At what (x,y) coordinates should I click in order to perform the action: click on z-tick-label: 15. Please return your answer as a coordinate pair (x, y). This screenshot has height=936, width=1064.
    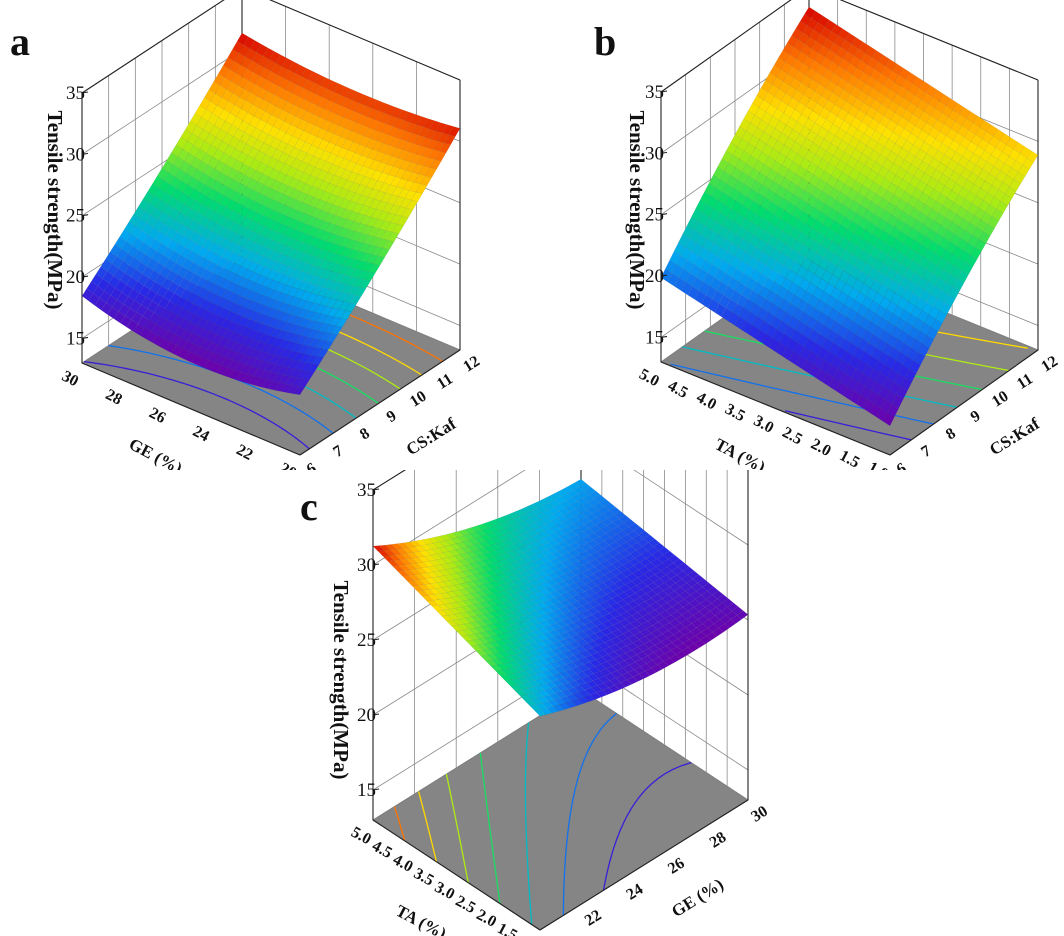
    Looking at the image, I should click on (75, 338).